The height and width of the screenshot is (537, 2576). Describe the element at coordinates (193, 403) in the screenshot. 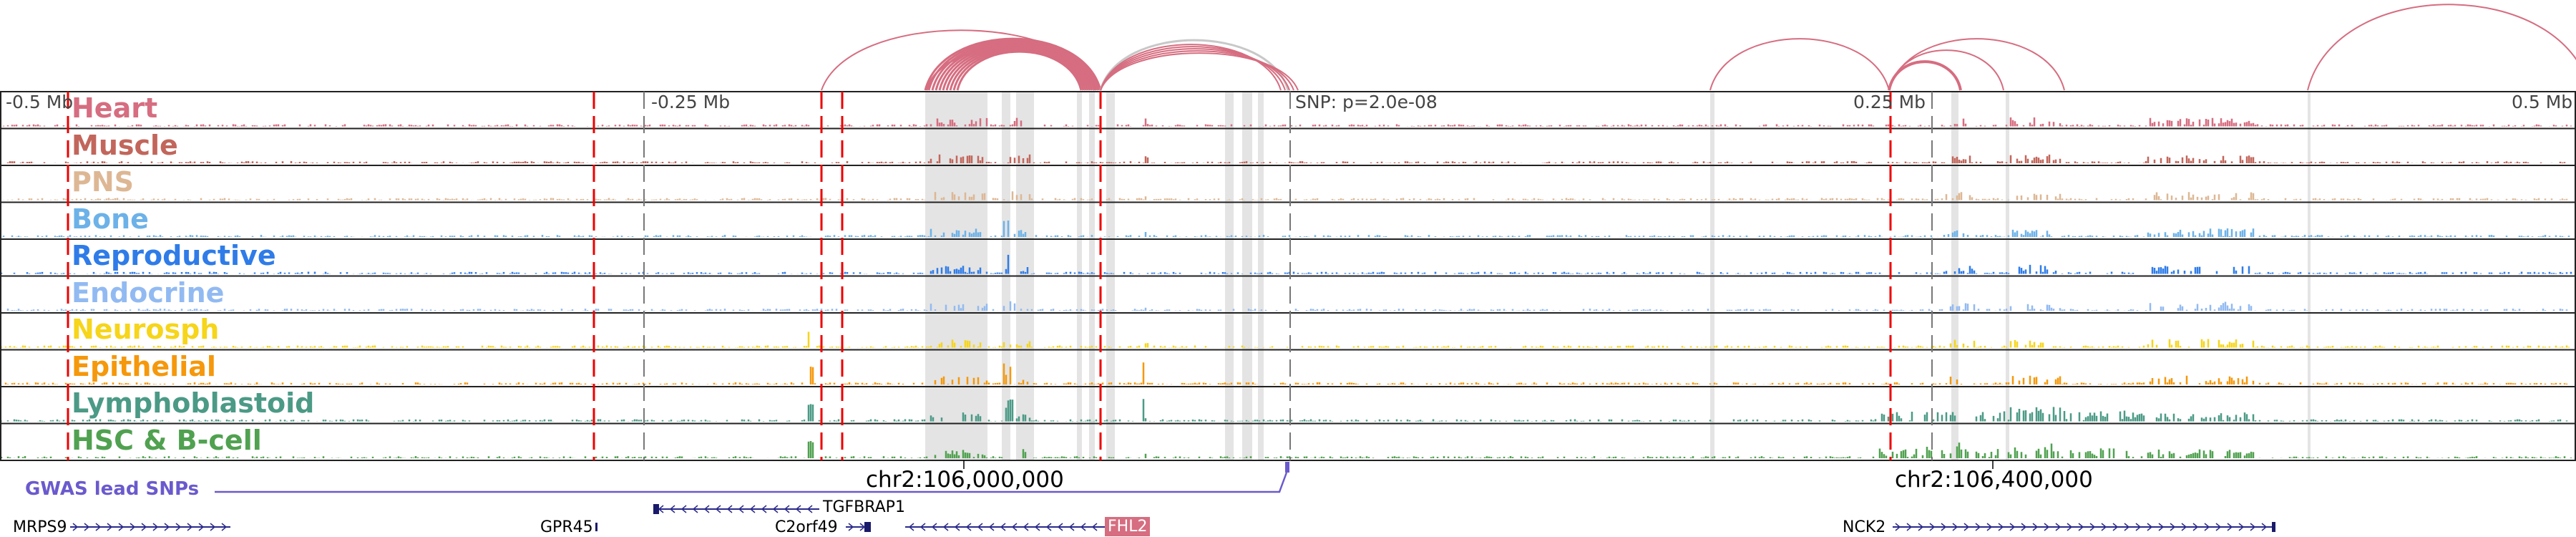

I see `track-label-lymphoblastoid: Lymphoblastoid` at that location.